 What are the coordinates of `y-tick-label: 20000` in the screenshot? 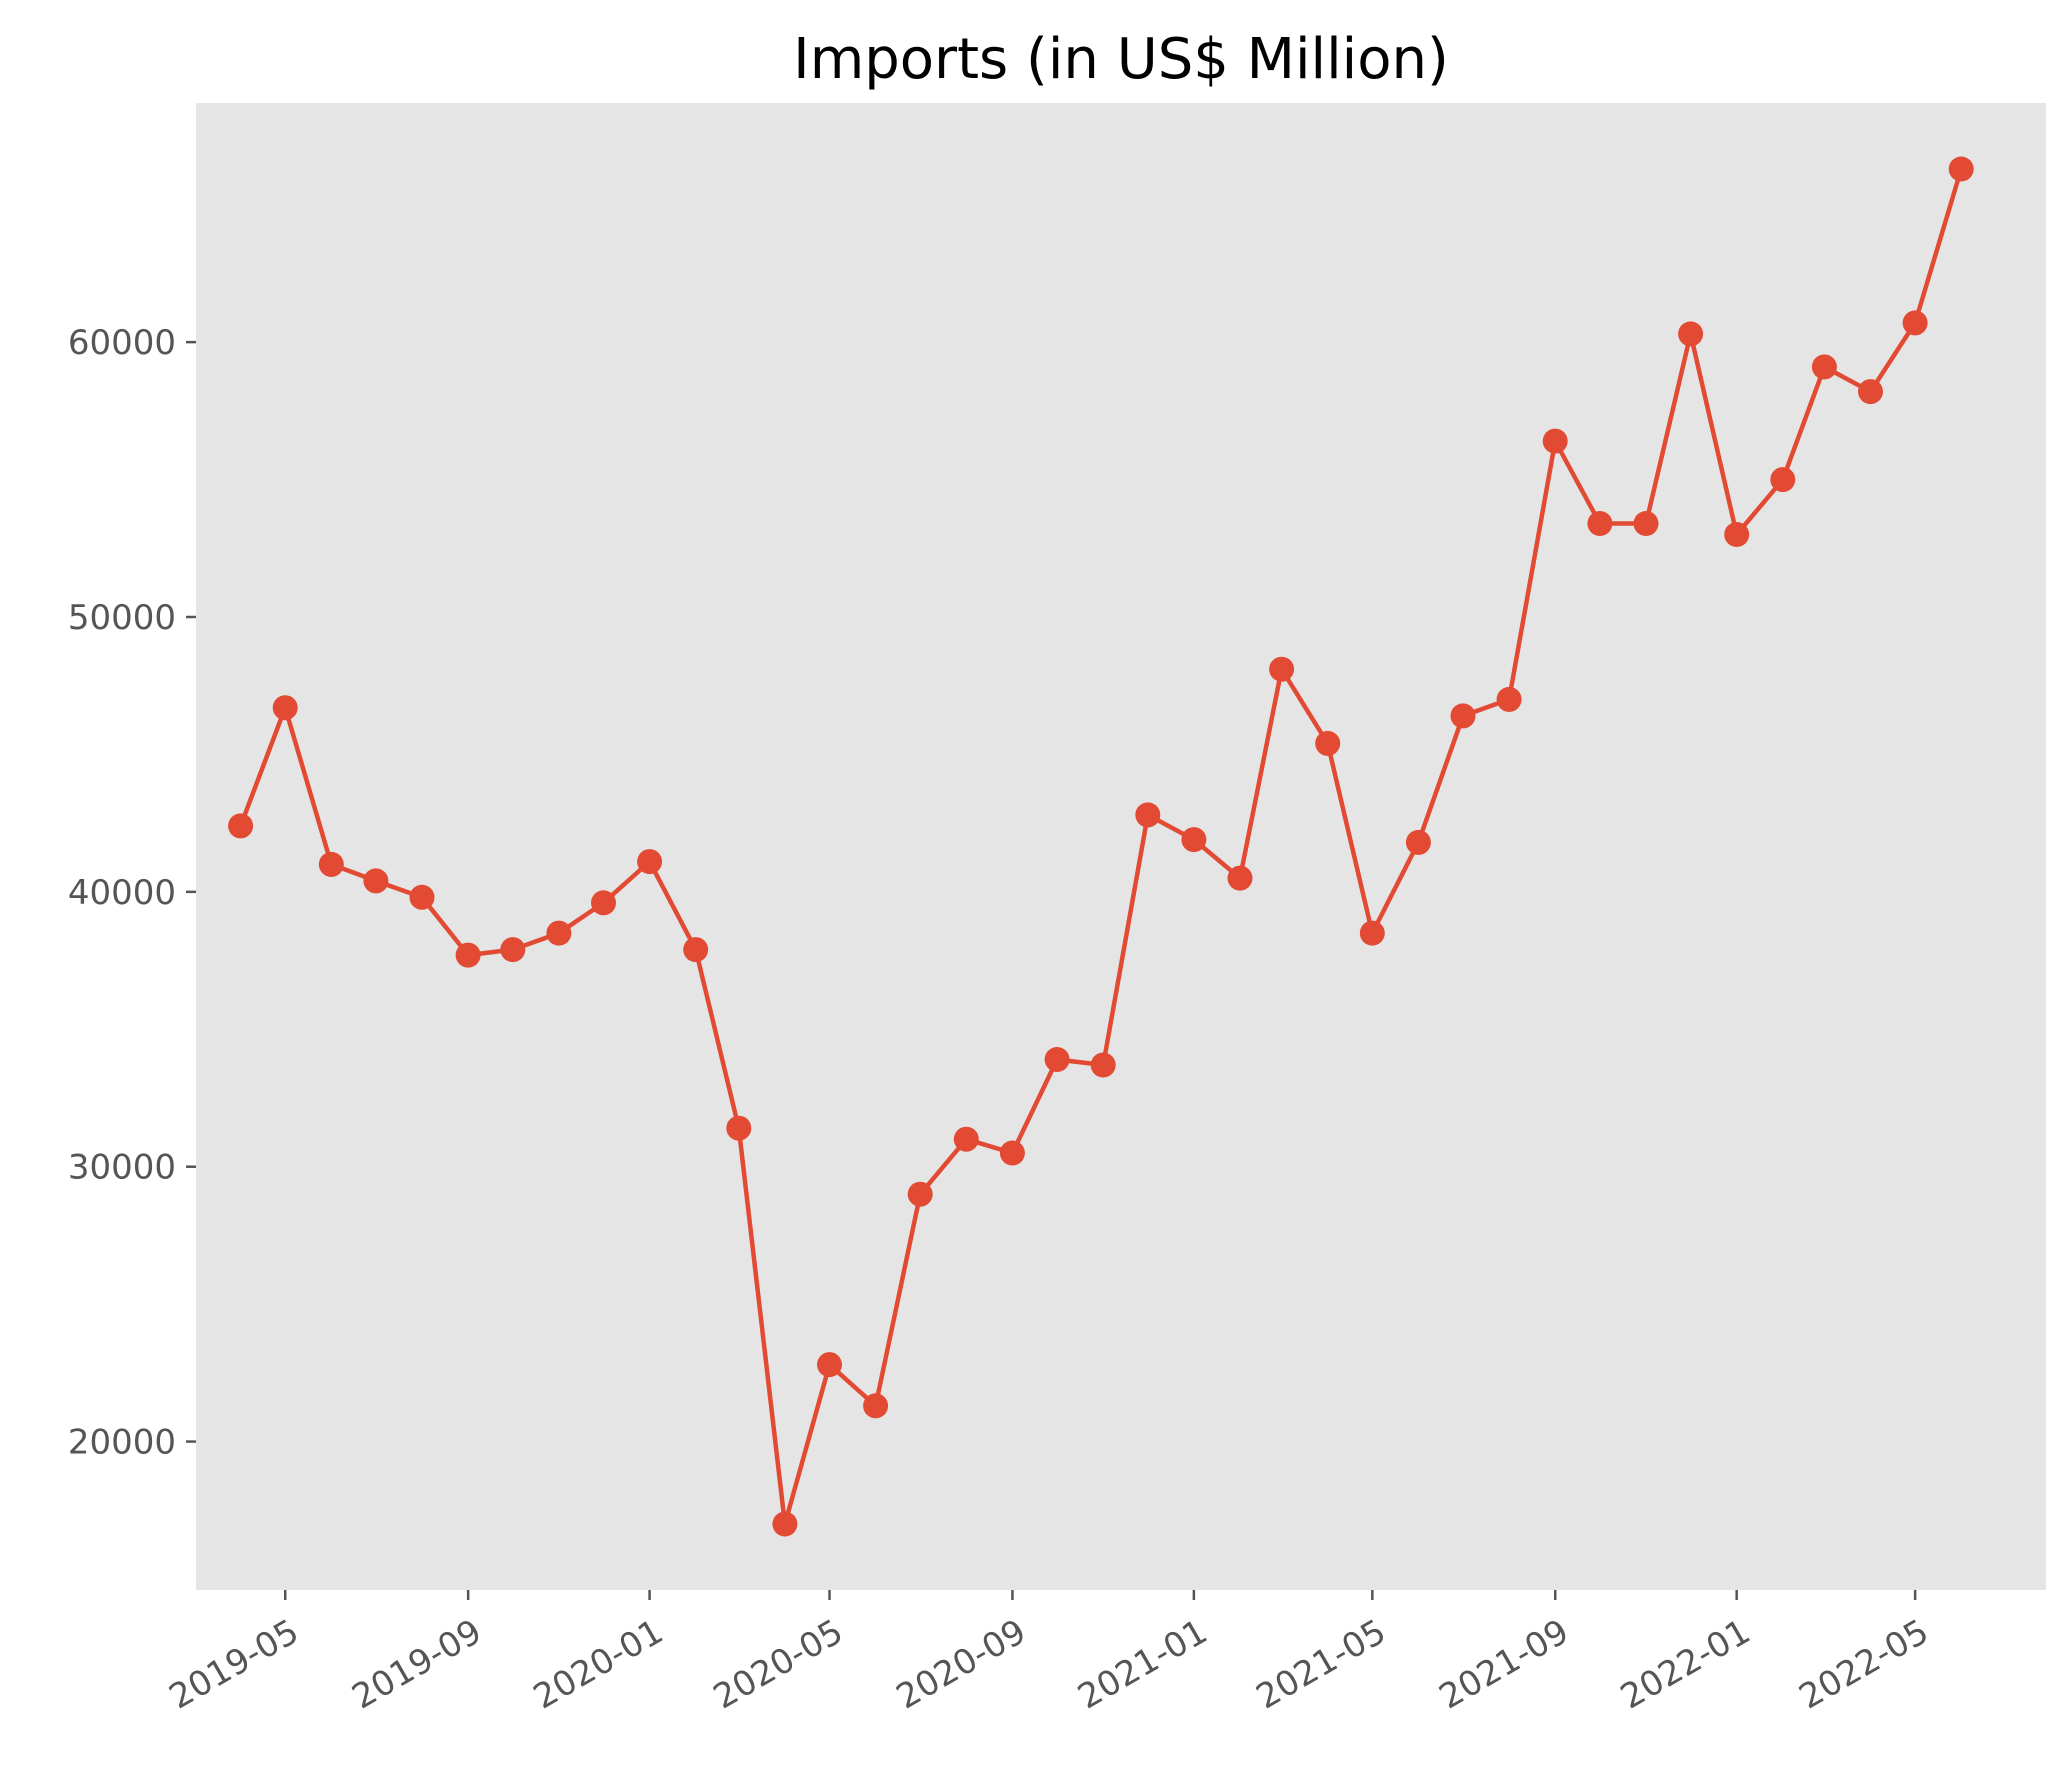 It's located at (122, 1443).